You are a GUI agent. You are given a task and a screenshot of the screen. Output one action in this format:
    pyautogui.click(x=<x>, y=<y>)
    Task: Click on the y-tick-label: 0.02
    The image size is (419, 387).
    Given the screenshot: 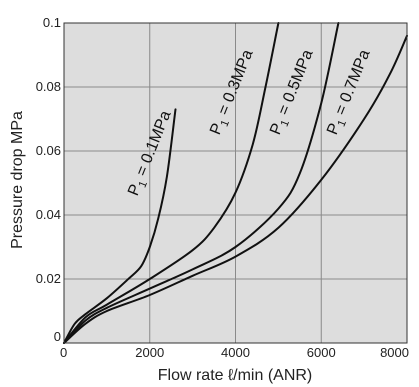 What is the action you would take?
    pyautogui.click(x=48, y=278)
    